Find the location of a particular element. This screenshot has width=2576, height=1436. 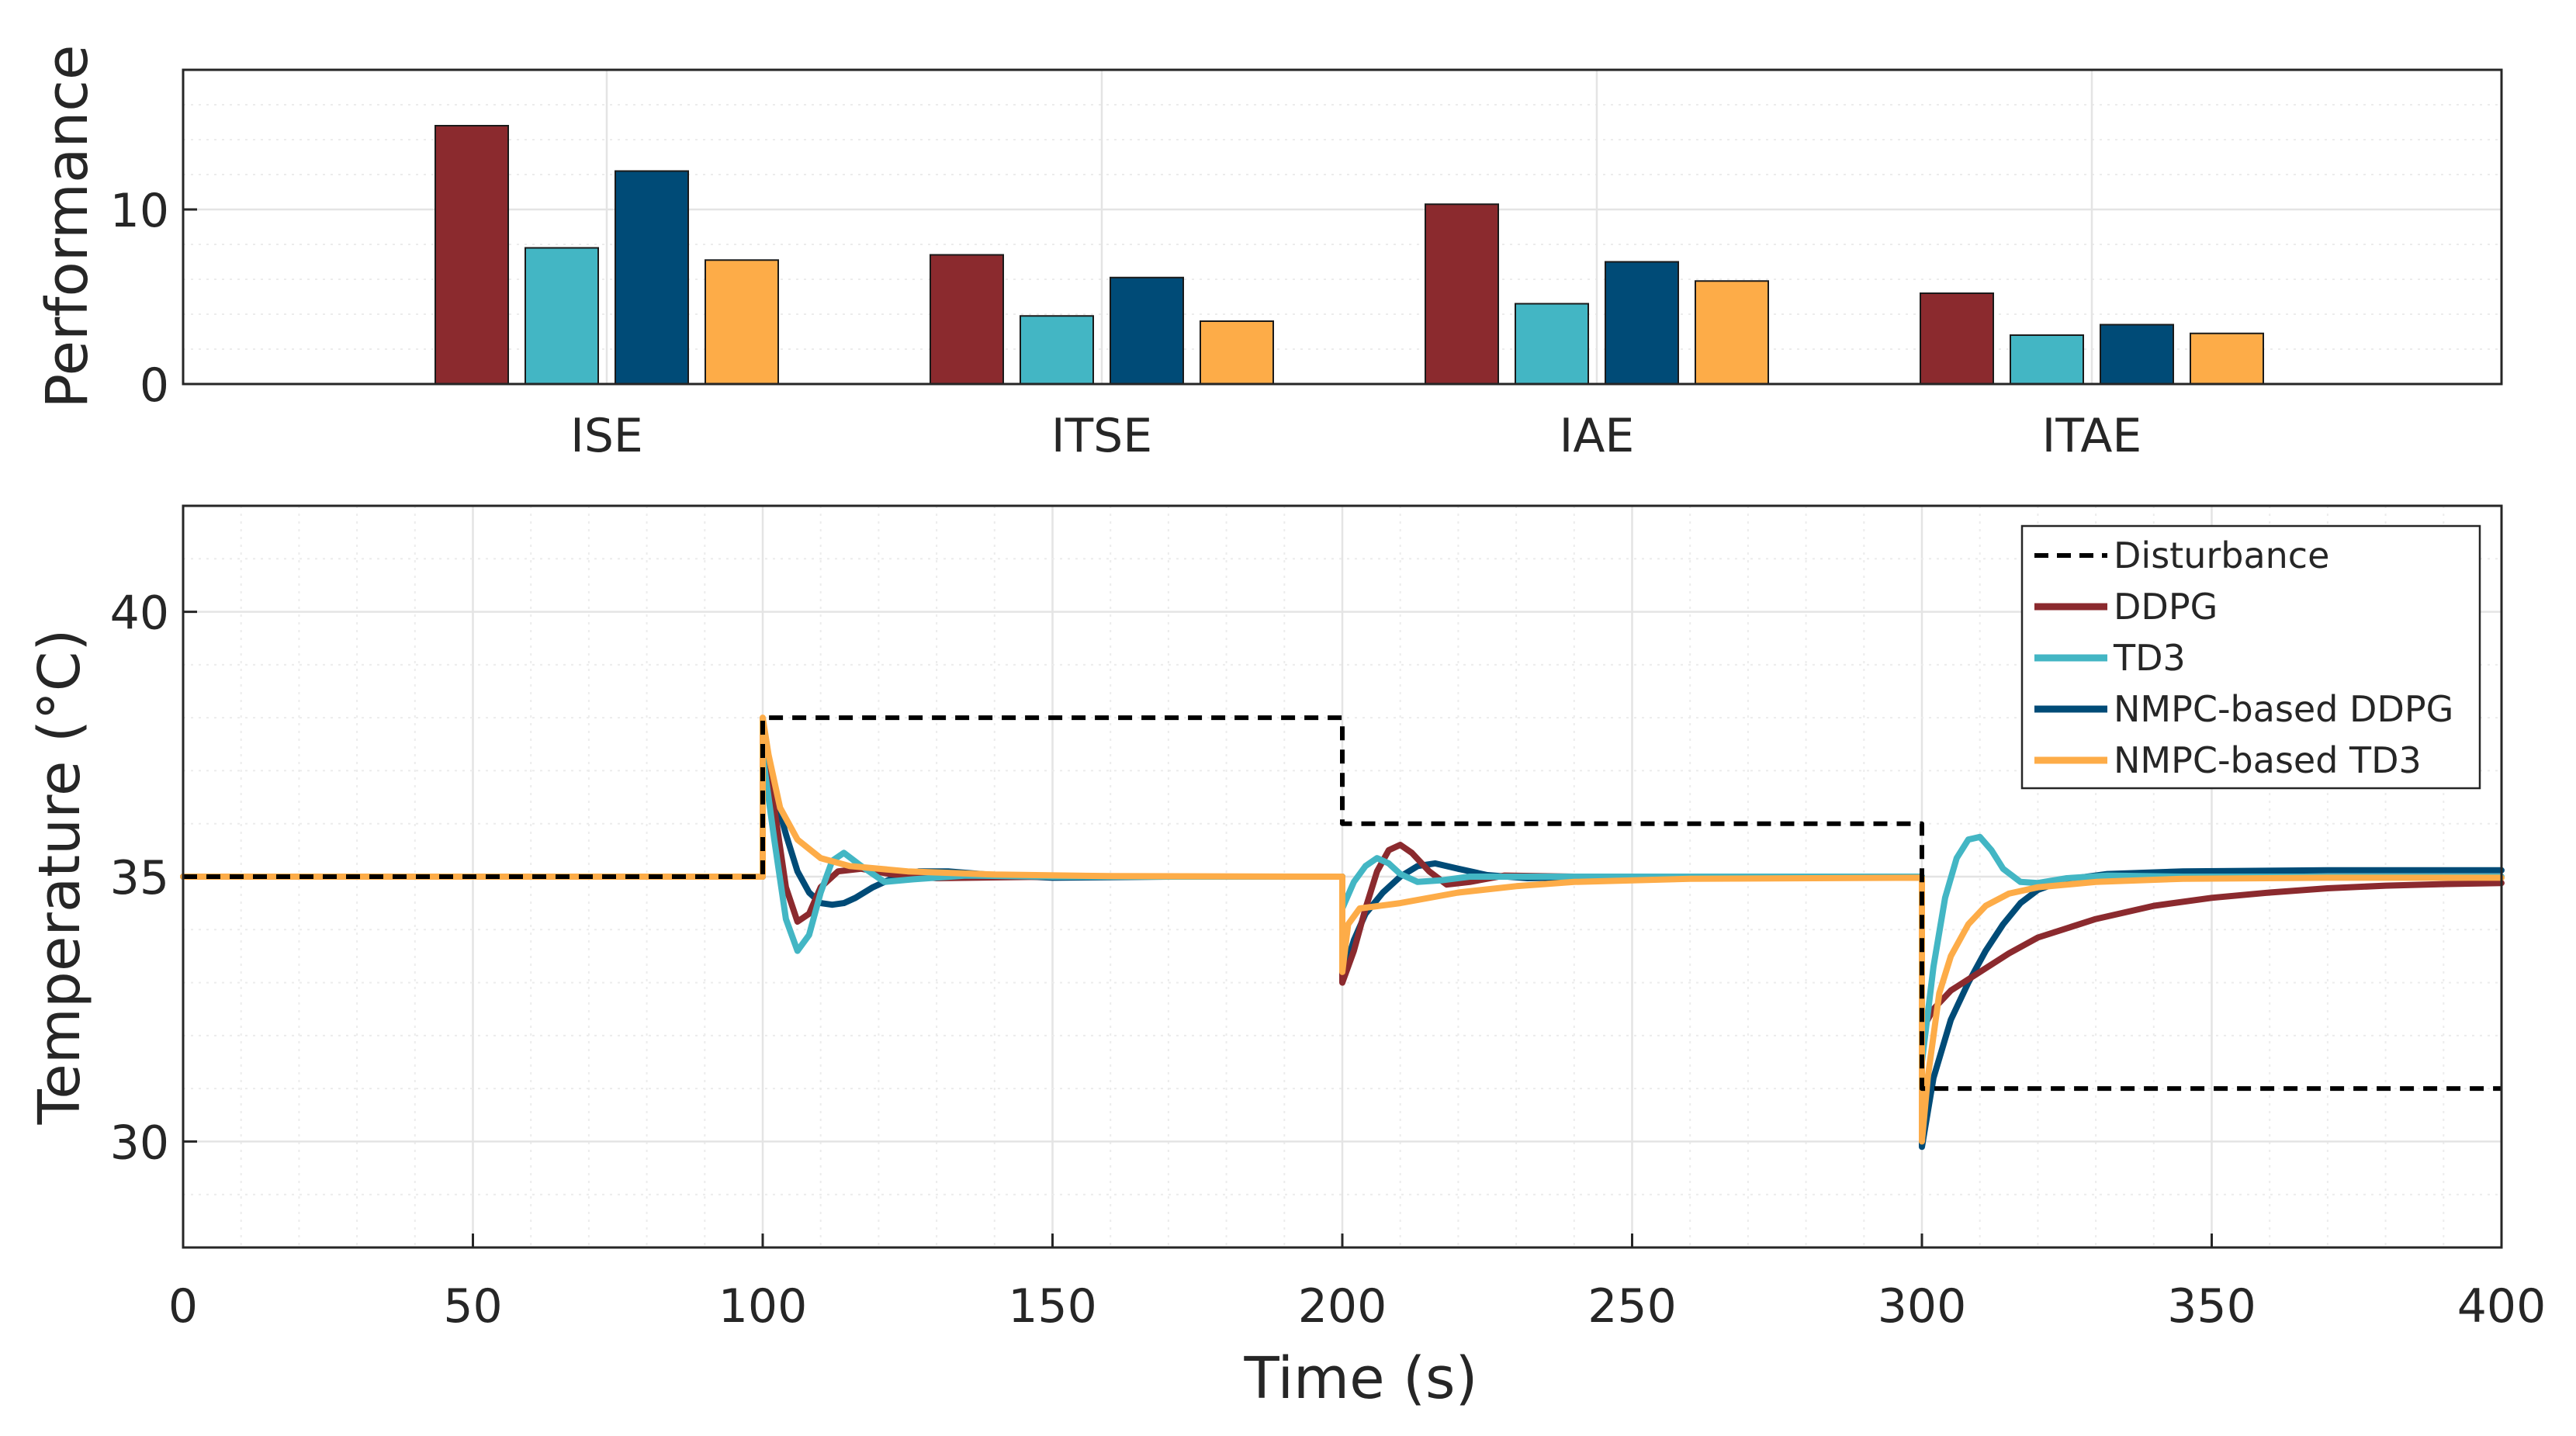

y-axis-label: Temperature (°C) is located at coordinates (59, 878).